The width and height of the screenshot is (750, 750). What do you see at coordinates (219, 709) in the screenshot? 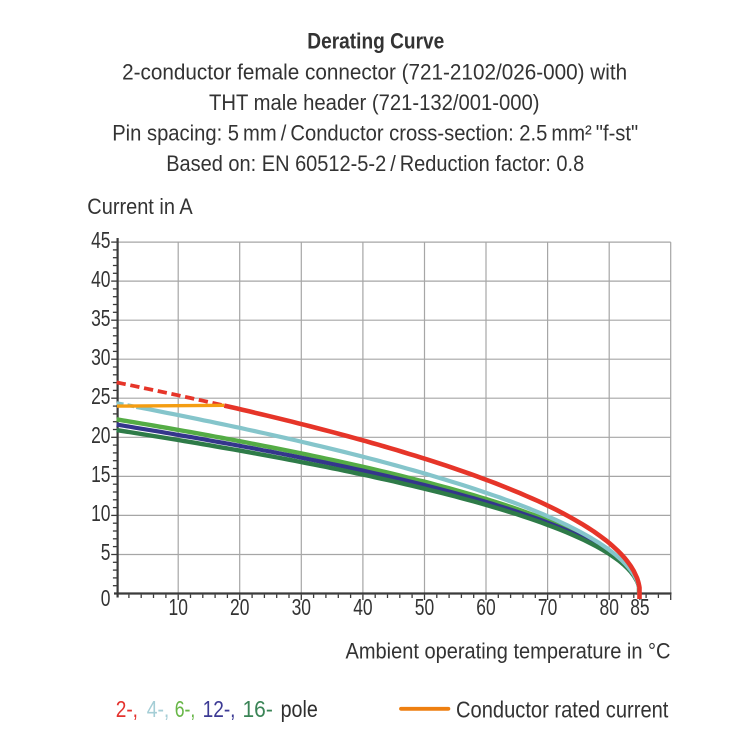
I see `svg-text: 12-,` at bounding box center [219, 709].